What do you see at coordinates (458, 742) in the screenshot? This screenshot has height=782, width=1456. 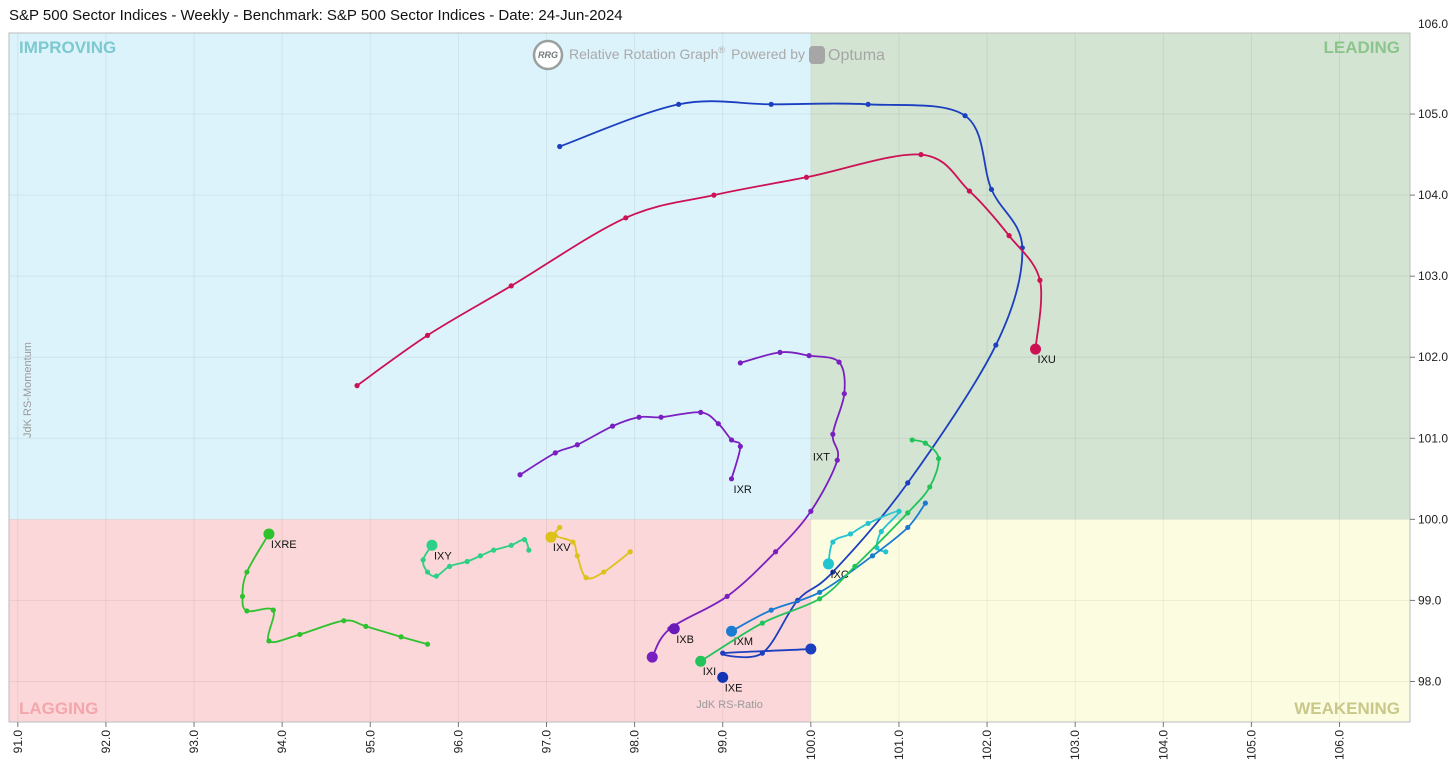 I see `x-tick-label: 96.0` at bounding box center [458, 742].